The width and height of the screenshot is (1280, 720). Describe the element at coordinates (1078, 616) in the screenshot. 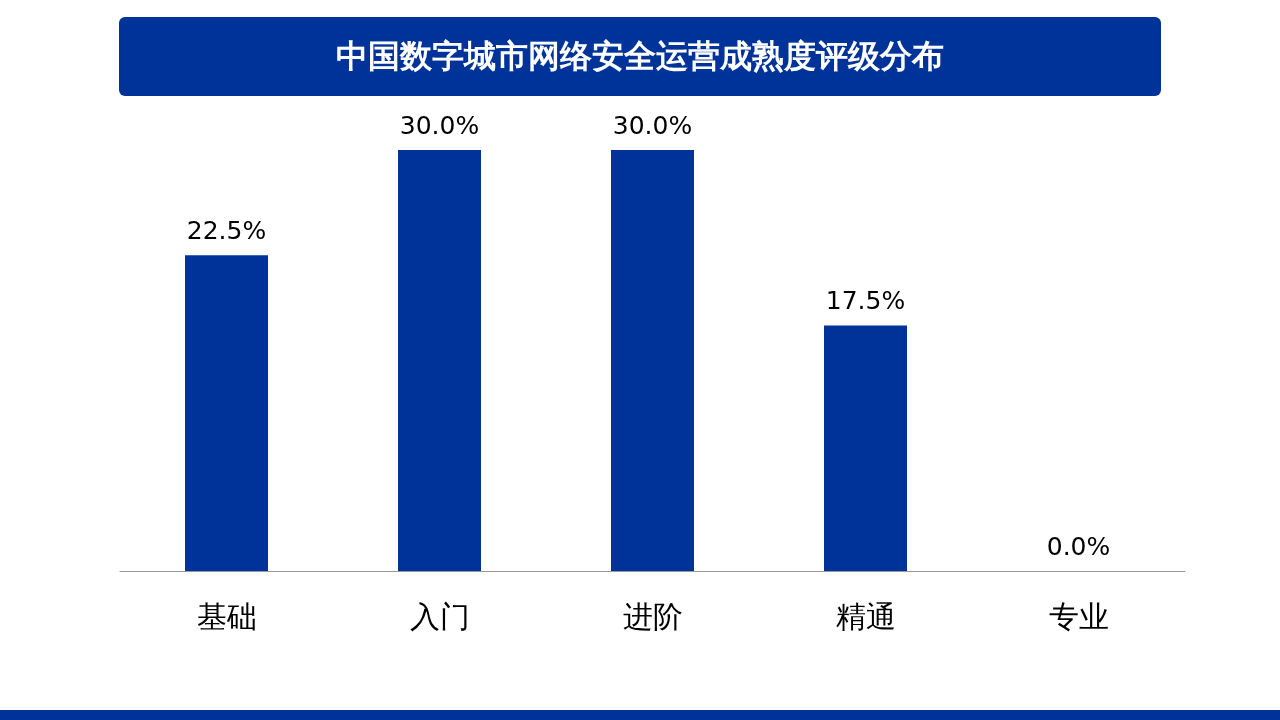

I see `x-tick-label: 专业` at that location.